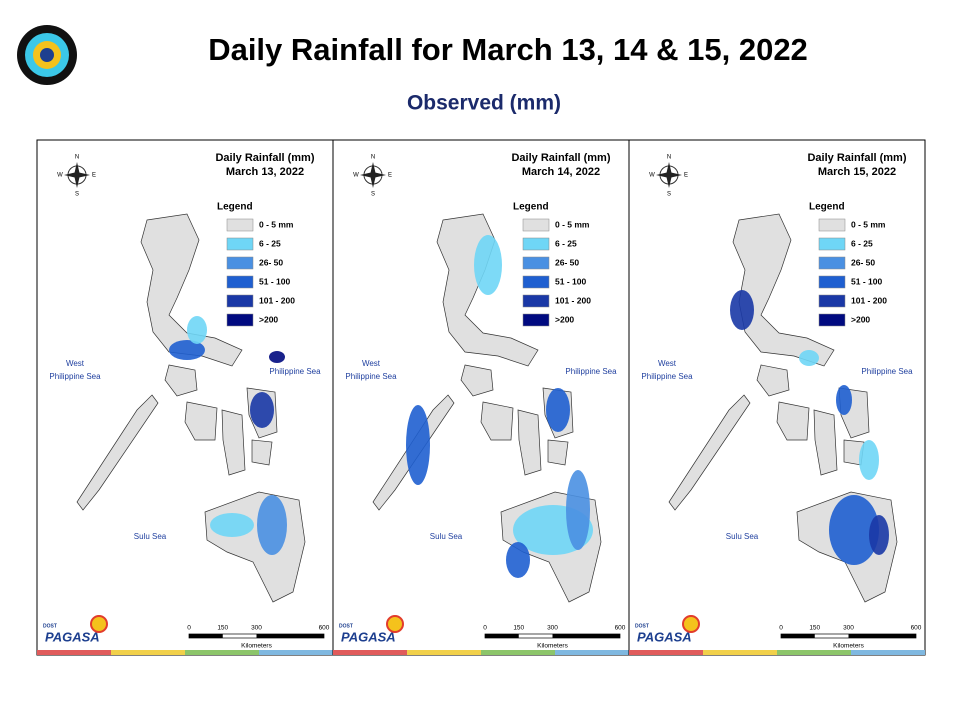 The image size is (960, 720). Describe the element at coordinates (572, 224) in the screenshot. I see `legend-label: 0 - 5 mm` at that location.